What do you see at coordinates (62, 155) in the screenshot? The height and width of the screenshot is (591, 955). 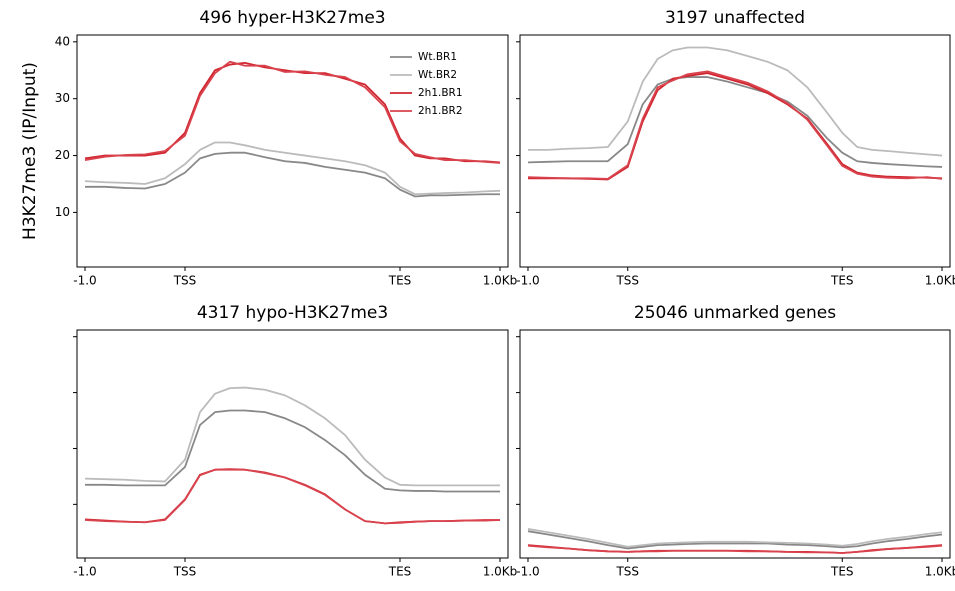 I see `y-tick-label: 20` at bounding box center [62, 155].